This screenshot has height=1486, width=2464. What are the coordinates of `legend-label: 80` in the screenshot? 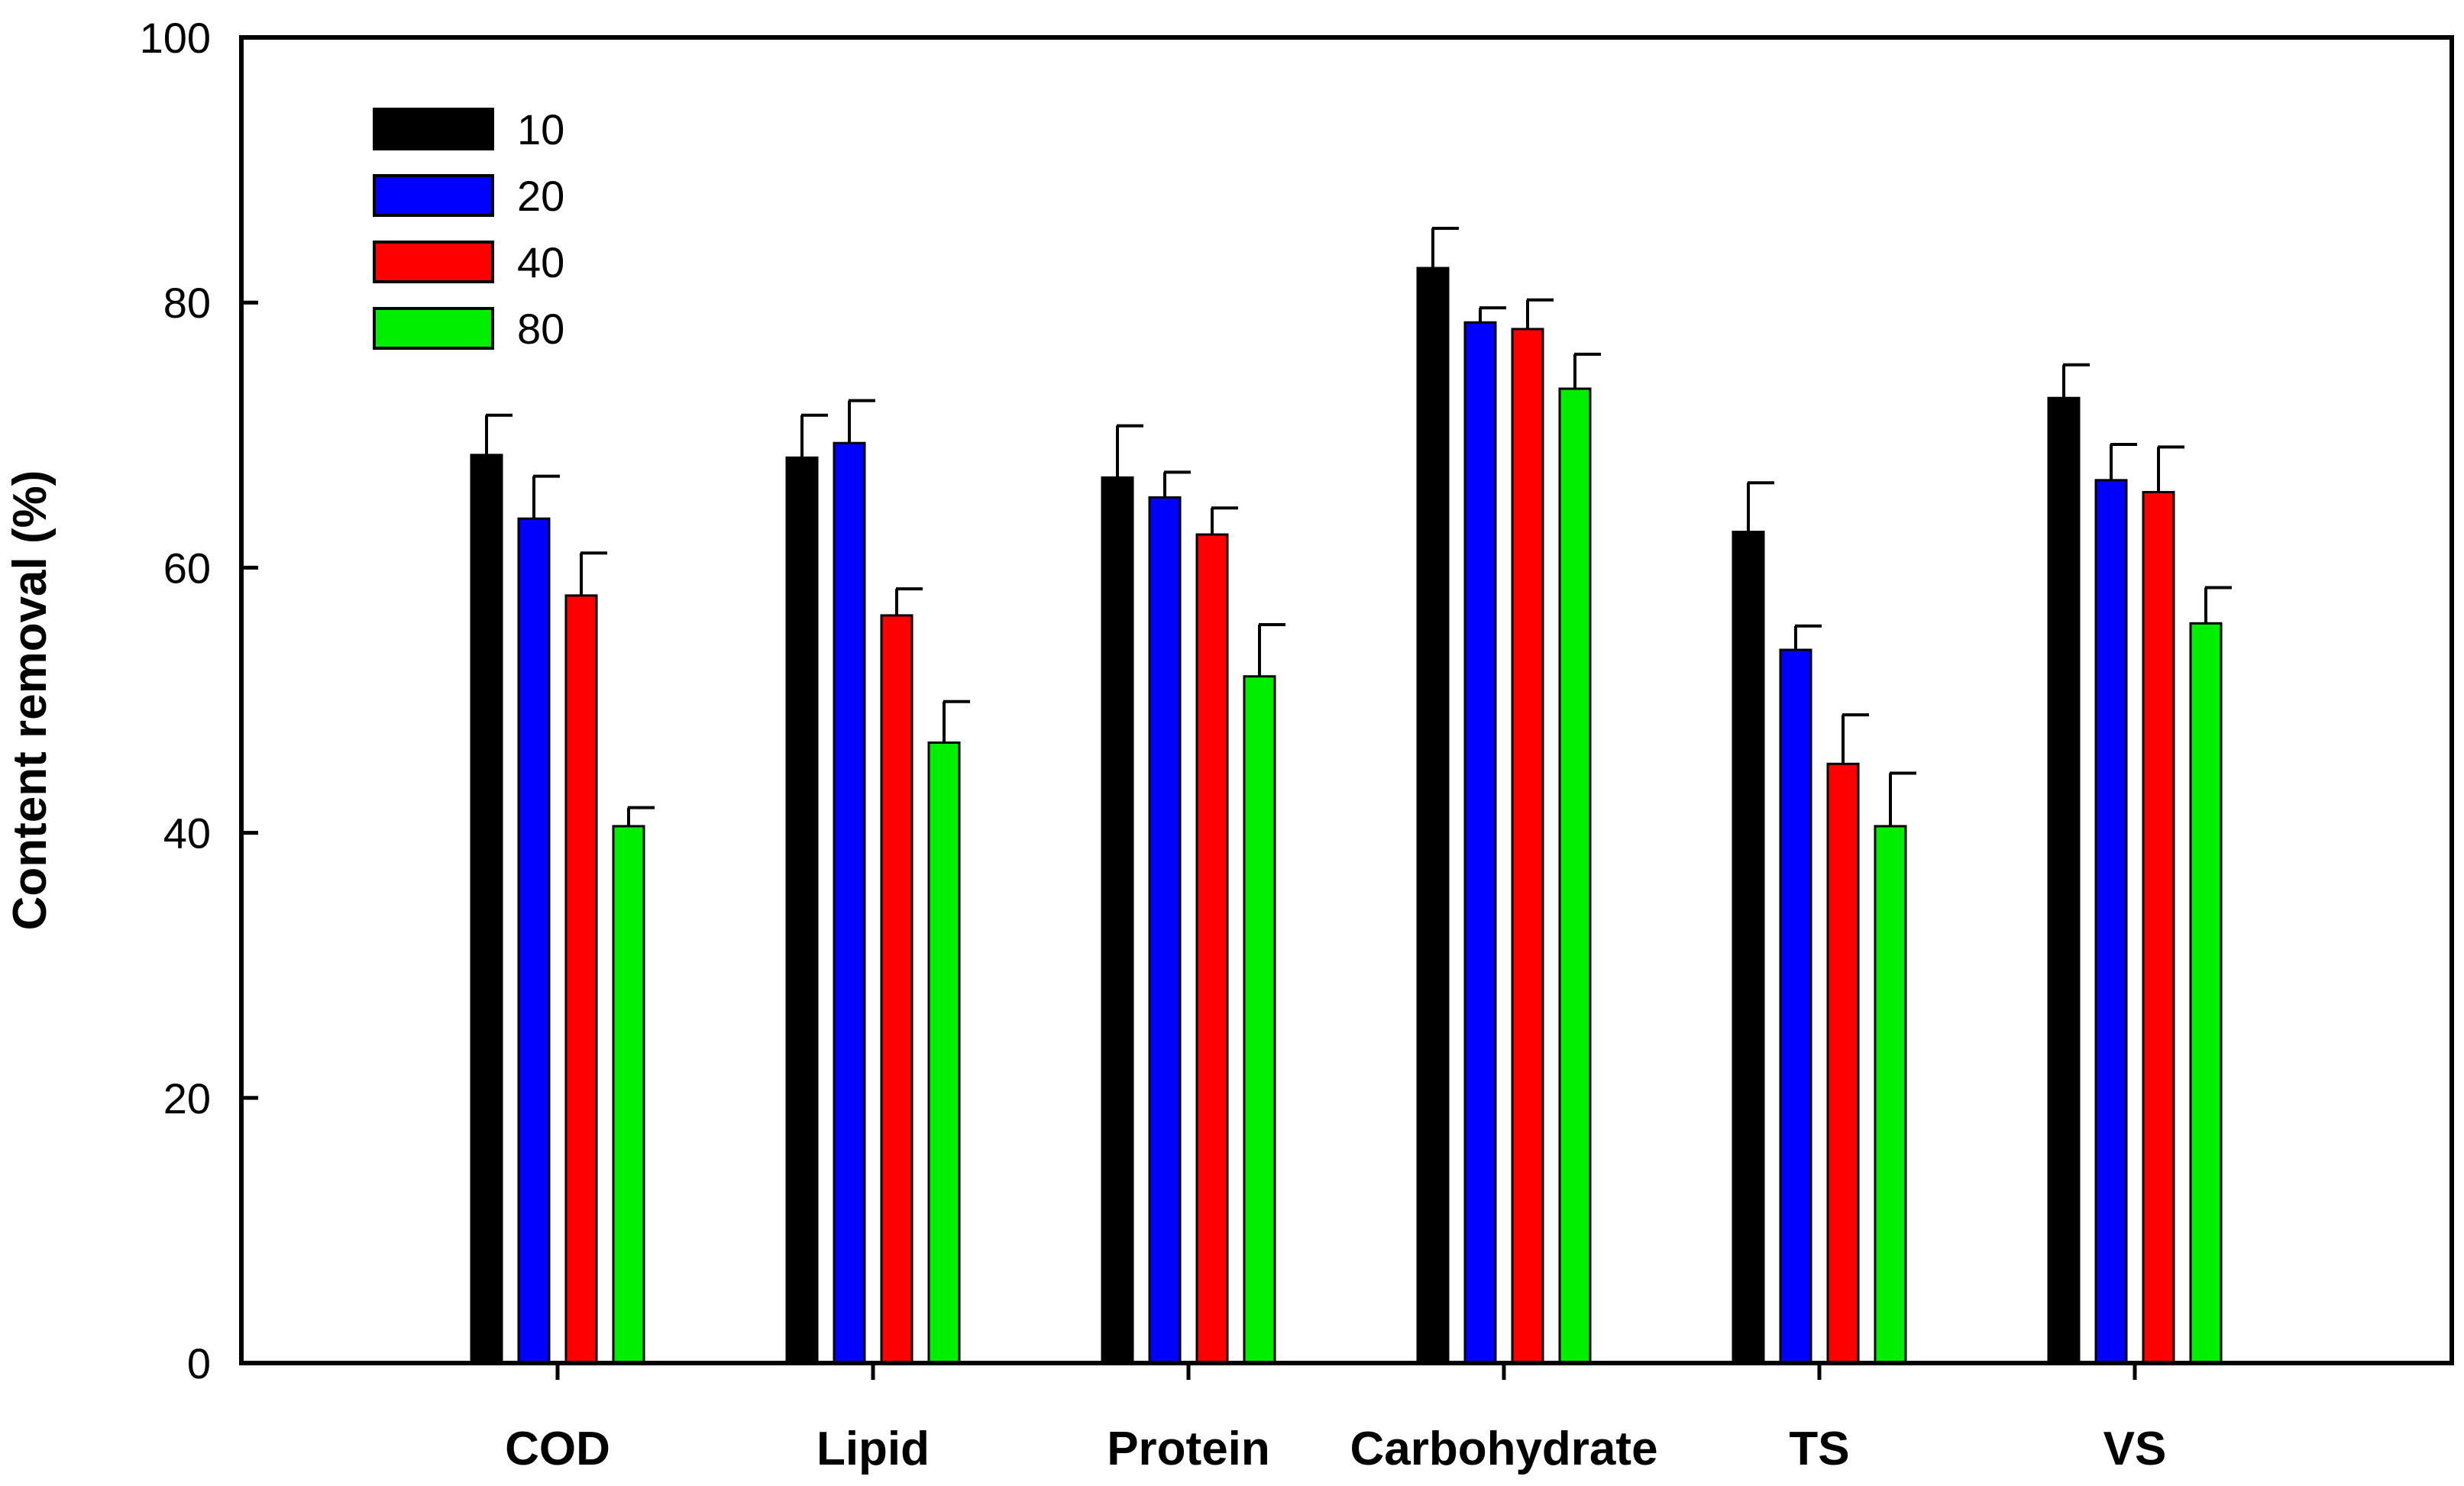 It's located at (540, 329).